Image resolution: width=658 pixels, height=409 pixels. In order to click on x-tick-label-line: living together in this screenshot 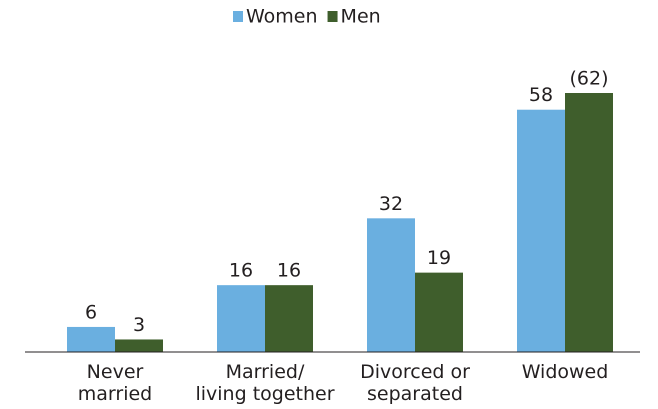, I will do `click(264, 394)`.